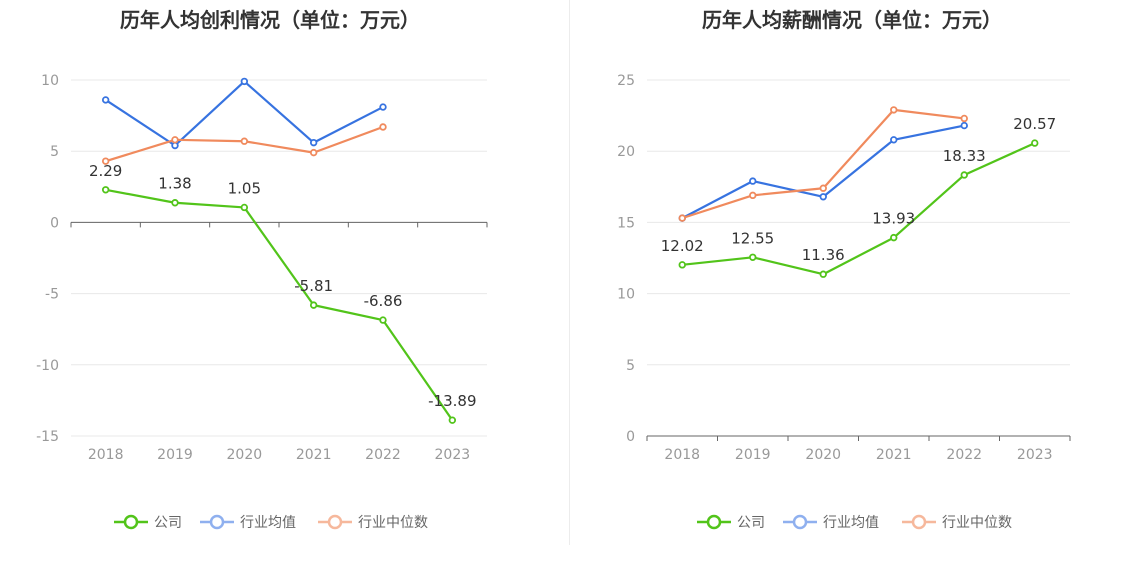  I want to click on data-label: 2.29, so click(105, 171).